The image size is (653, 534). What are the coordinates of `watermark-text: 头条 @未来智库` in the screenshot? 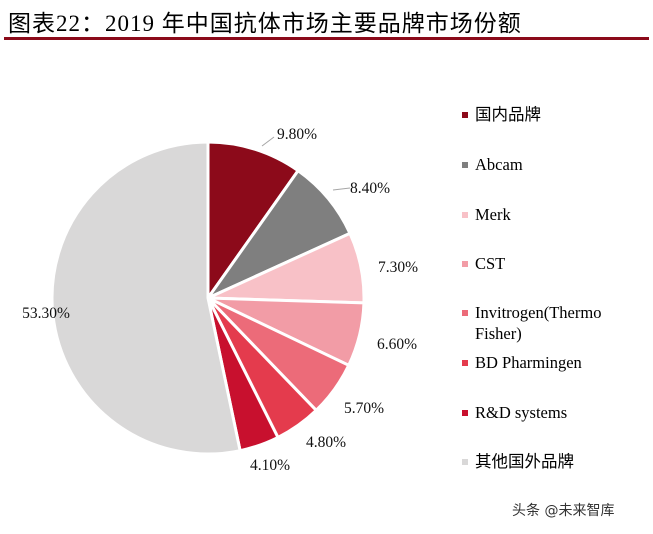 It's located at (563, 511).